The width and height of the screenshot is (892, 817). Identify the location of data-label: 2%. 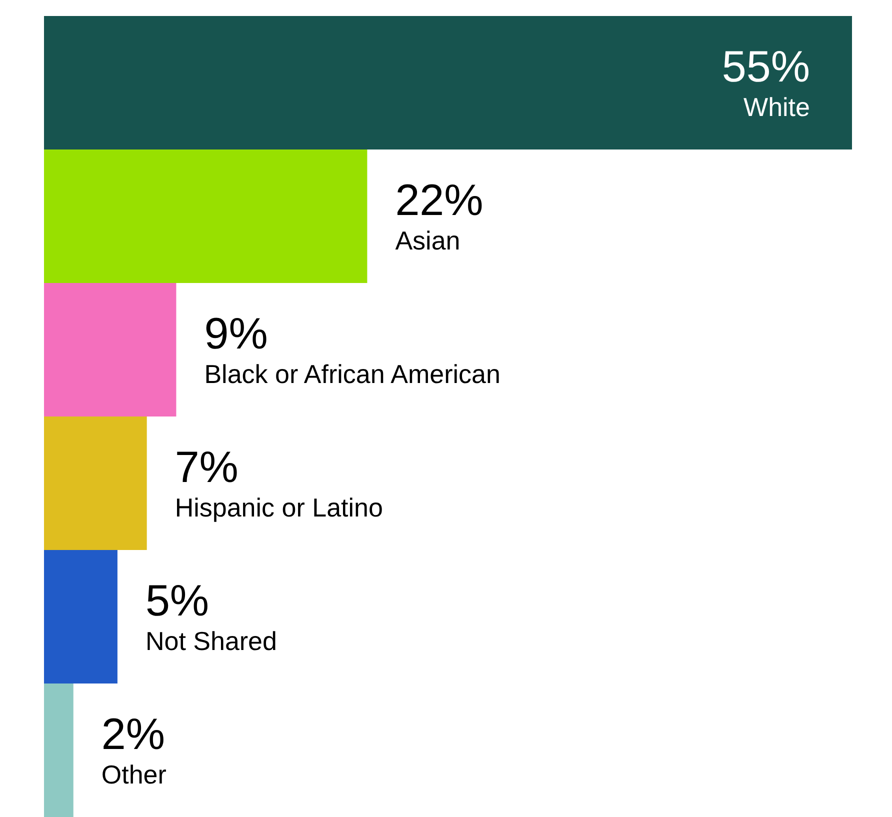
(133, 734).